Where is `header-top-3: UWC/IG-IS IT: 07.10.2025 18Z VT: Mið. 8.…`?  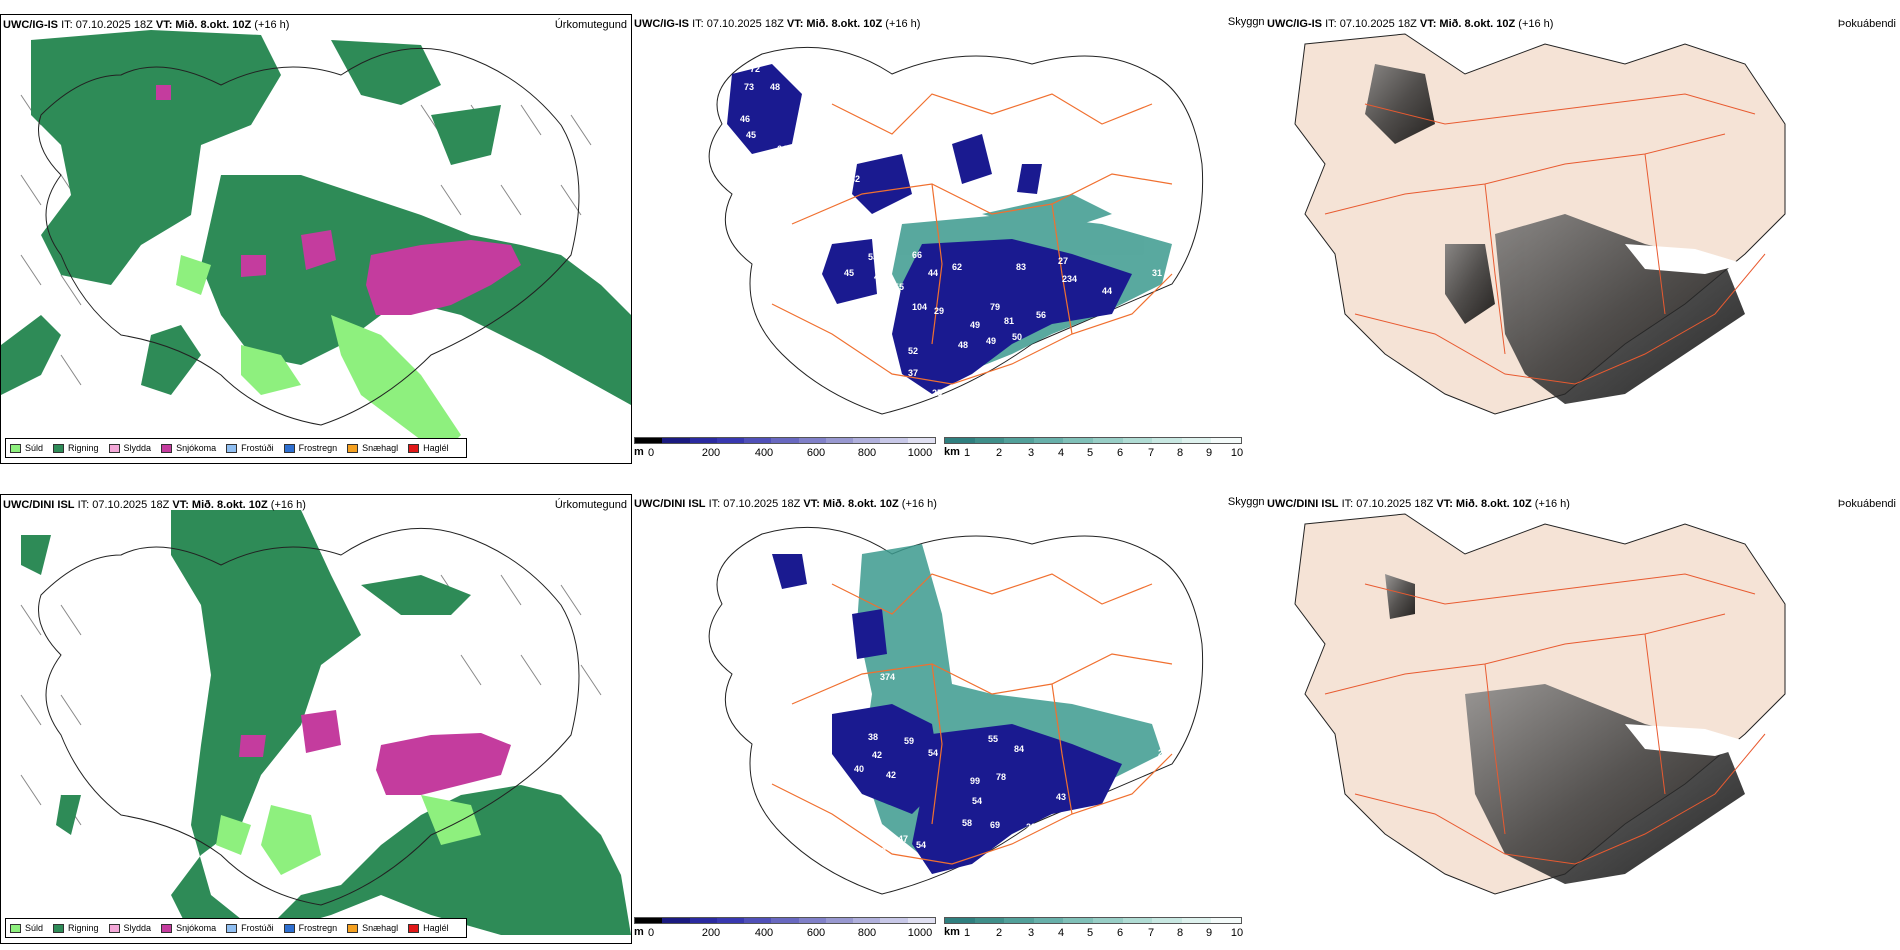
header-top-3: UWC/IG-IS IT: 07.10.2025 18Z VT: Mið. 8.… is located at coordinates (1410, 24).